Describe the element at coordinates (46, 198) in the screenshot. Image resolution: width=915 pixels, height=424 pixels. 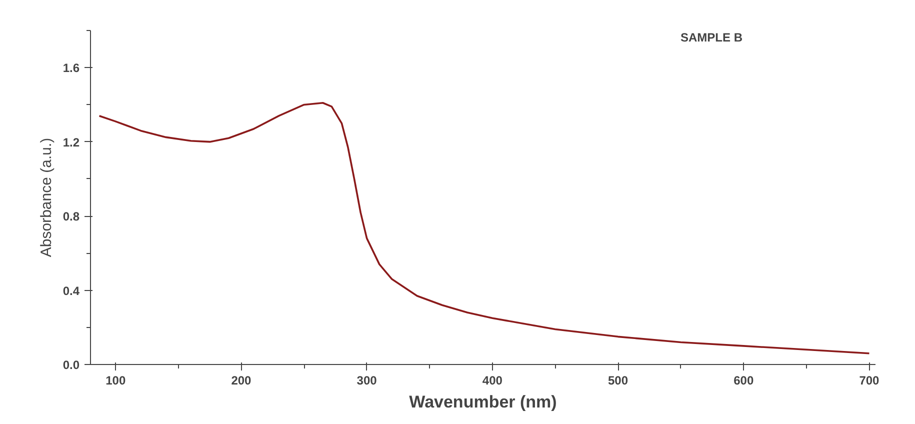
I see `y-axis-title: Absorbance (a.u.)` at that location.